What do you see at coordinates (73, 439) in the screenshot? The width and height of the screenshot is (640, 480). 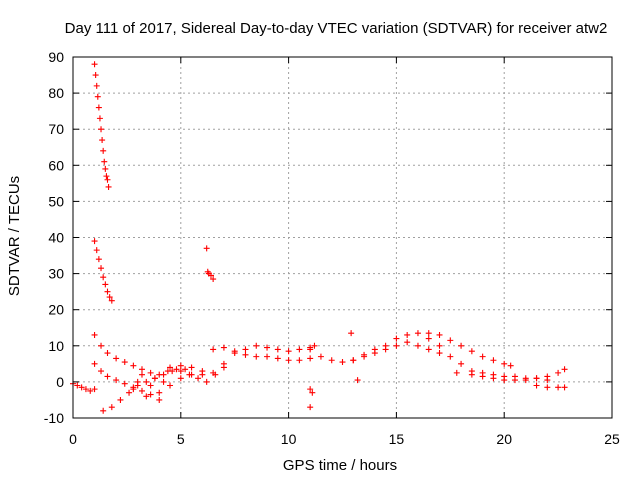 I see `x-tick-label: 0` at bounding box center [73, 439].